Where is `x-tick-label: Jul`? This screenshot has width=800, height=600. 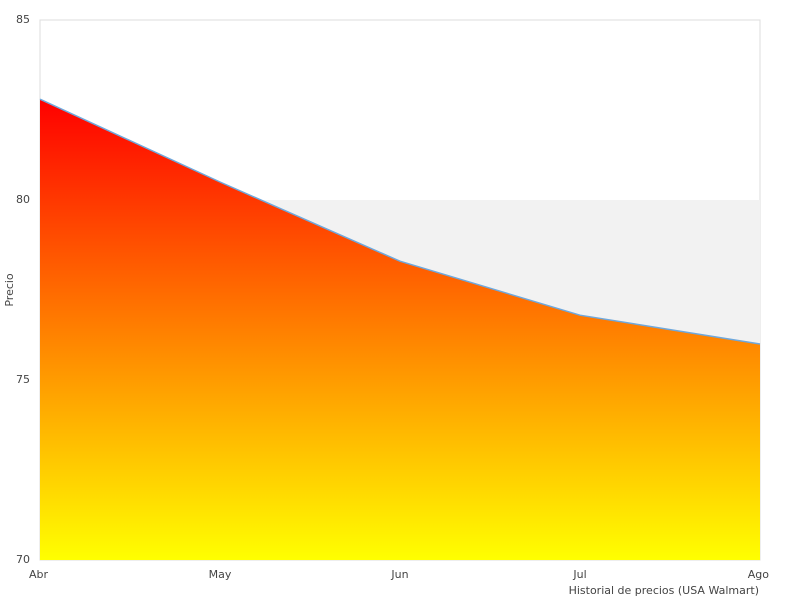
x-tick-label: Jul is located at coordinates (579, 574).